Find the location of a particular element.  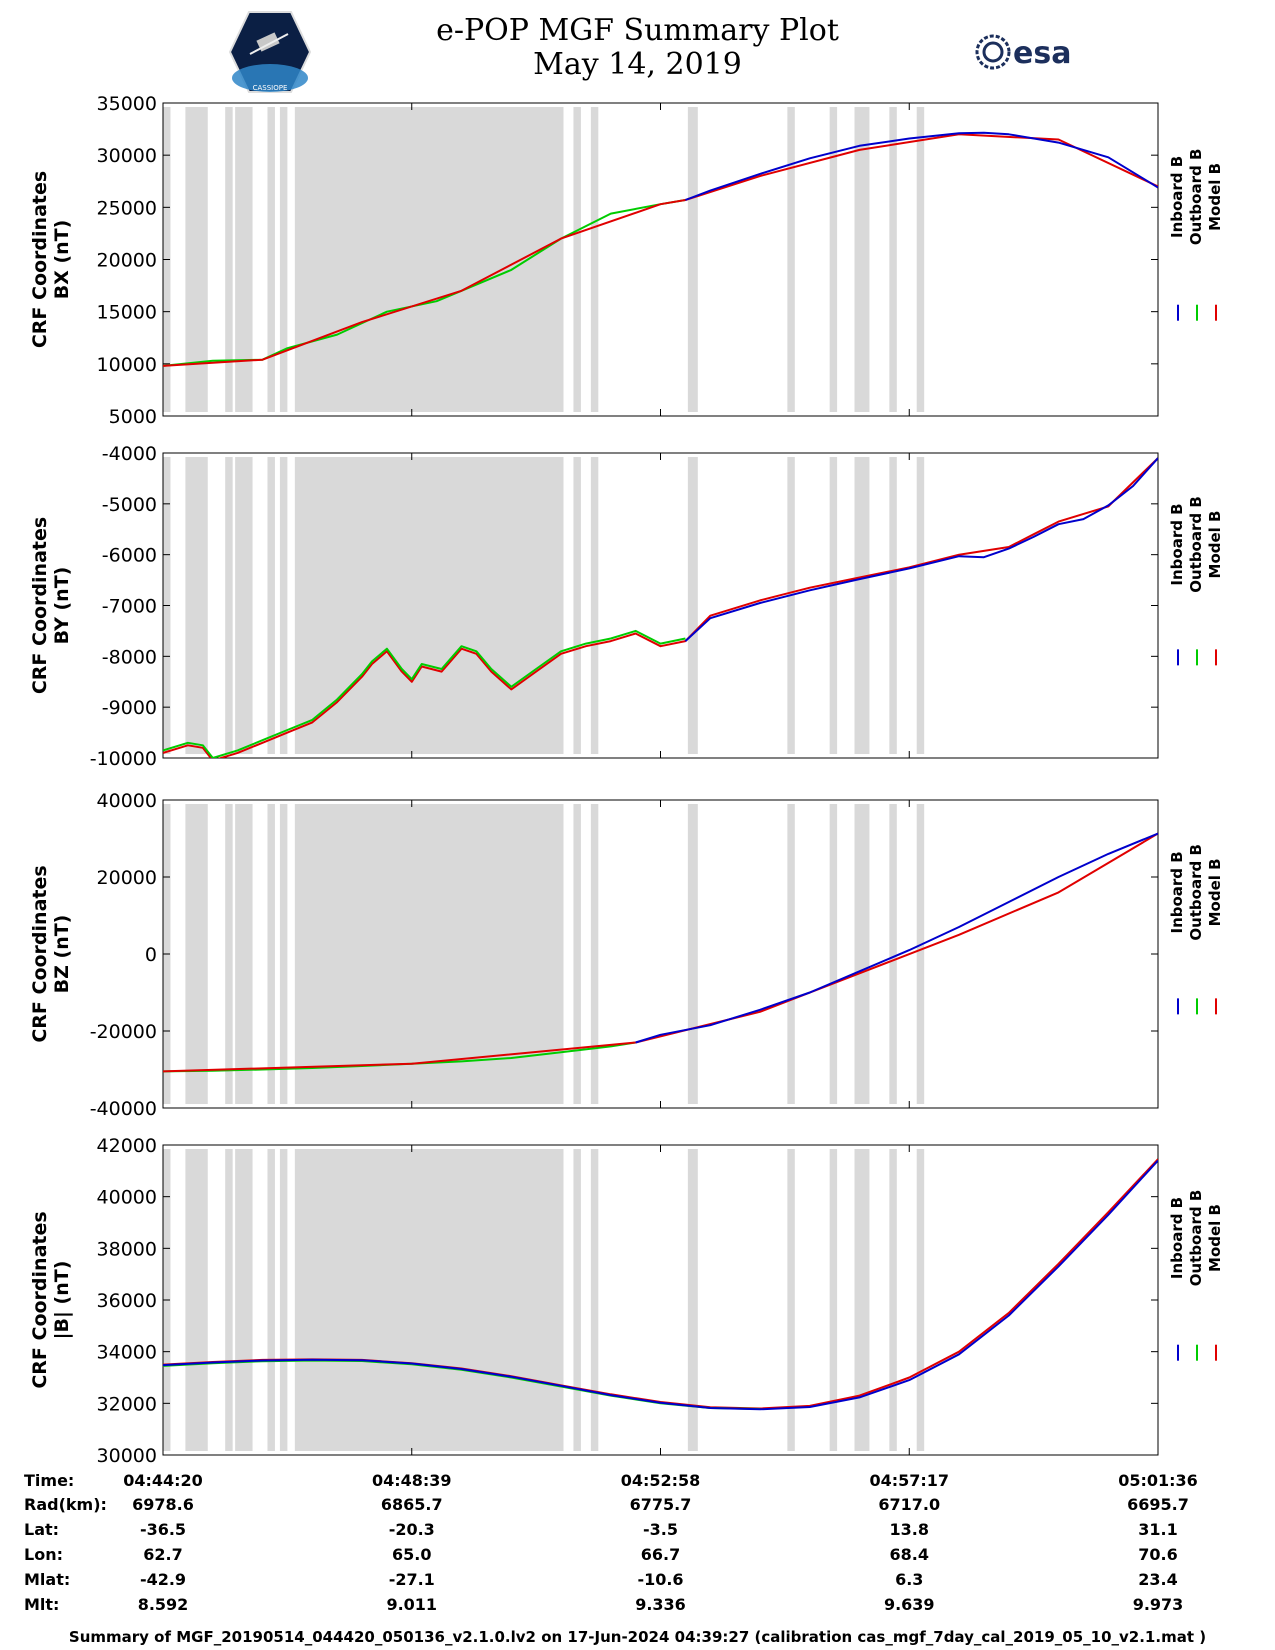

y-axis-label-line-2: BZ (nT) is located at coordinates (62, 954).